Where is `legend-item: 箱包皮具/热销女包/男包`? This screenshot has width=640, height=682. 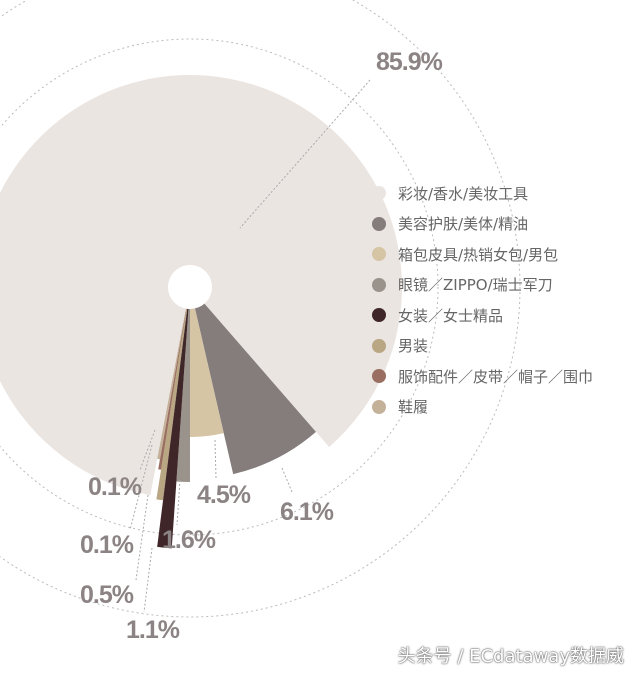
legend-item: 箱包皮具/热销女包/男包 is located at coordinates (482, 254).